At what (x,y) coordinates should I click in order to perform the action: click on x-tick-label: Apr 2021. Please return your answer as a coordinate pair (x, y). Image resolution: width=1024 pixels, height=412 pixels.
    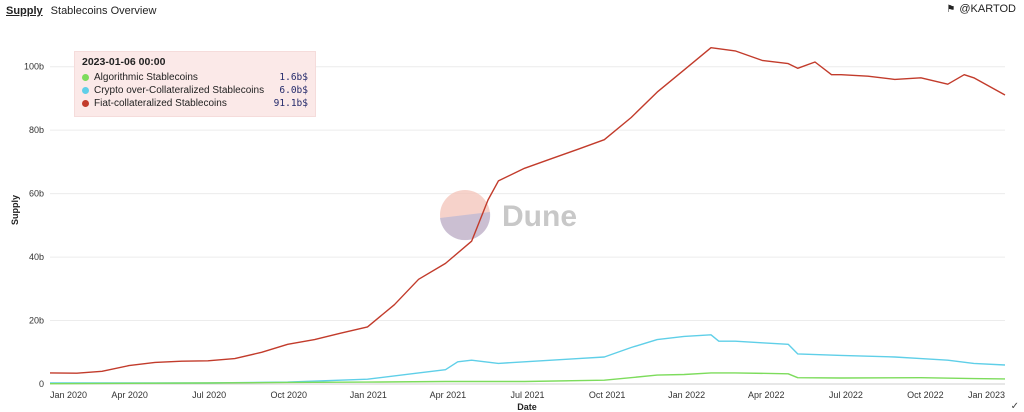
    Looking at the image, I should click on (448, 395).